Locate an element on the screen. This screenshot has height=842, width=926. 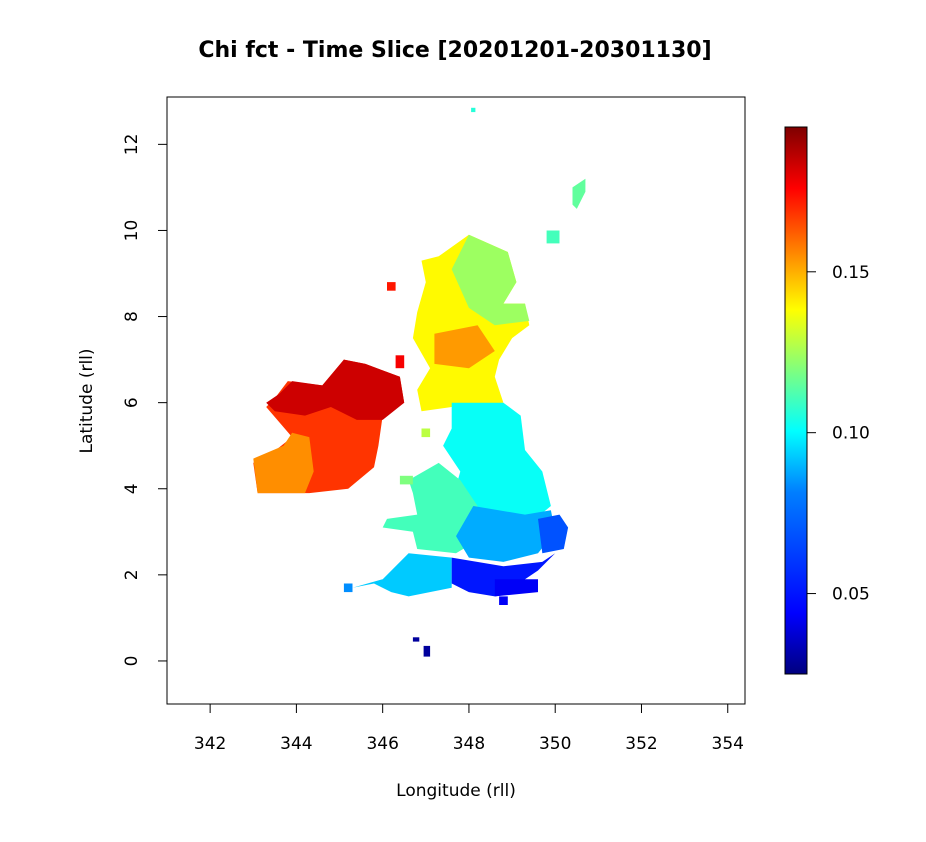
region-south-east is located at coordinates (503, 575).